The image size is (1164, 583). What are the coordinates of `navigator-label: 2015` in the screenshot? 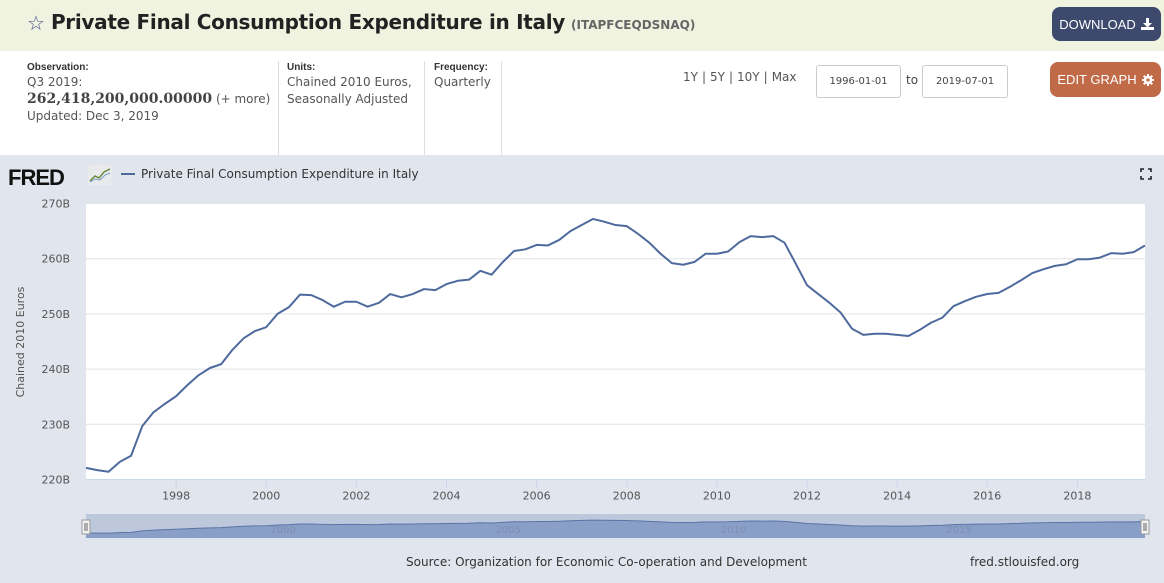 It's located at (958, 530).